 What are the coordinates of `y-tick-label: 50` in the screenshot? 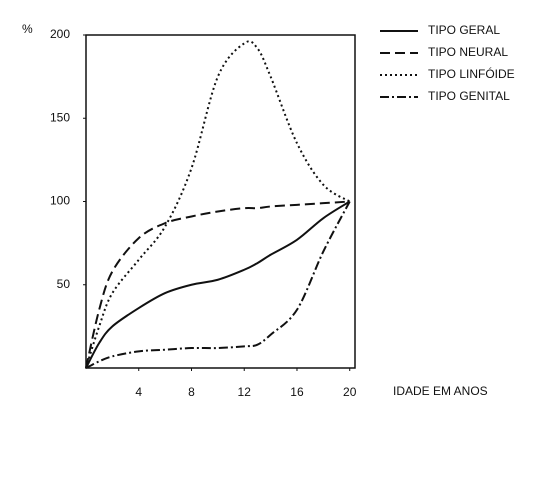 It's located at (64, 284).